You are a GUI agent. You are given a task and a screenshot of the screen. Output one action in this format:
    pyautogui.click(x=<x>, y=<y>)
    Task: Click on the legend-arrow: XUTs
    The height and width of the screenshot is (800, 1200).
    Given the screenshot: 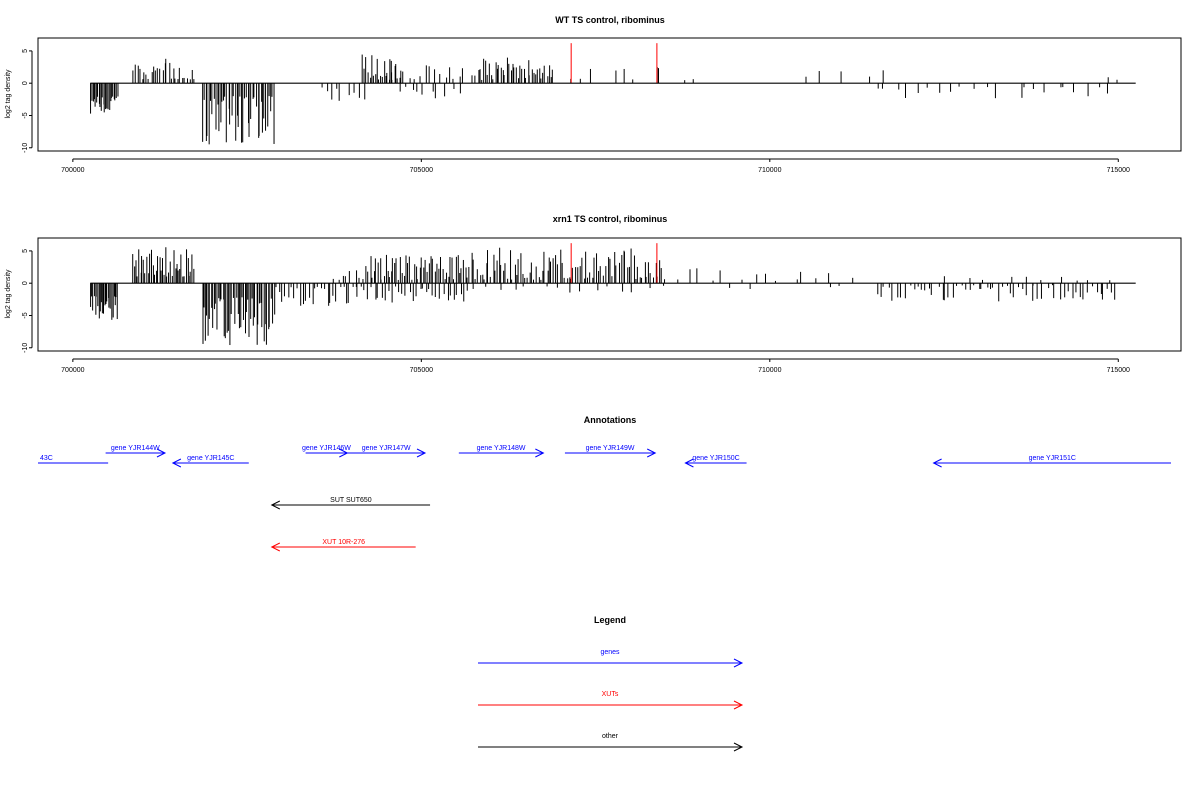 What is the action you would take?
    pyautogui.click(x=611, y=700)
    